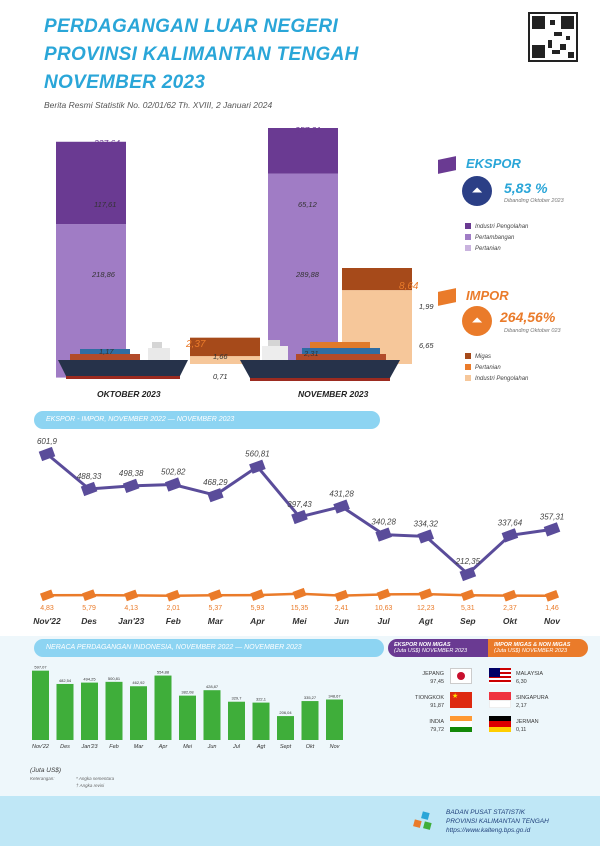 Image resolution: width=600 pixels, height=846 pixels. I want to click on neraca-value-label: 500,81, so click(114, 678).